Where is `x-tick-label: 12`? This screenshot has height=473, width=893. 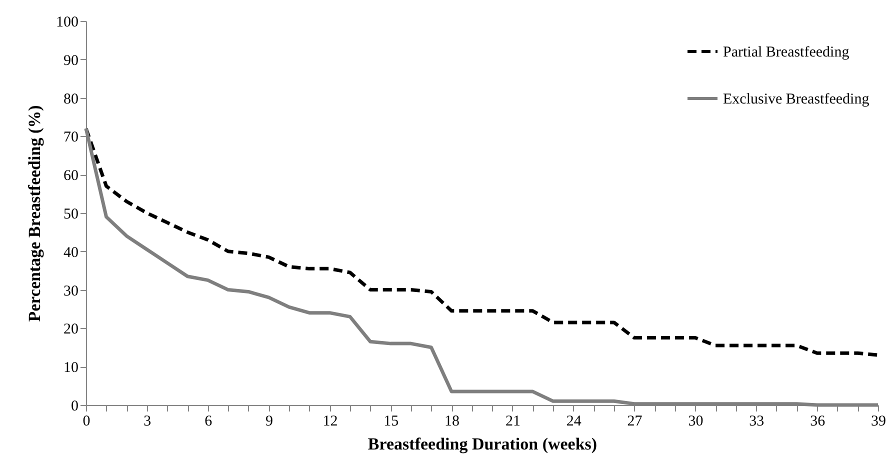 x-tick-label: 12 is located at coordinates (330, 422).